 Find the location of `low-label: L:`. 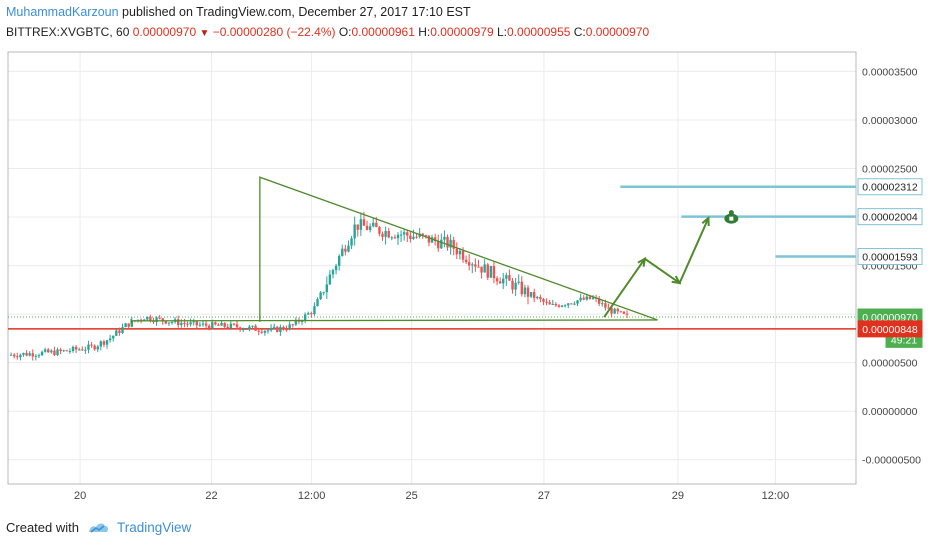

low-label: L: is located at coordinates (502, 32).